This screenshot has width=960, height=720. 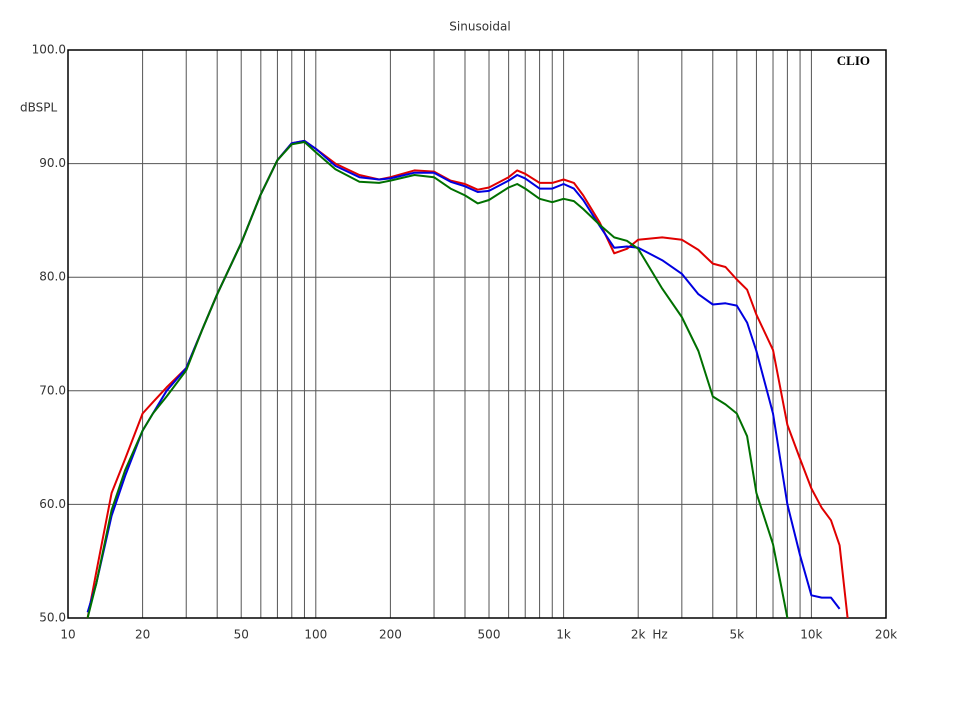 I want to click on x-tick-label: 50, so click(x=241, y=635).